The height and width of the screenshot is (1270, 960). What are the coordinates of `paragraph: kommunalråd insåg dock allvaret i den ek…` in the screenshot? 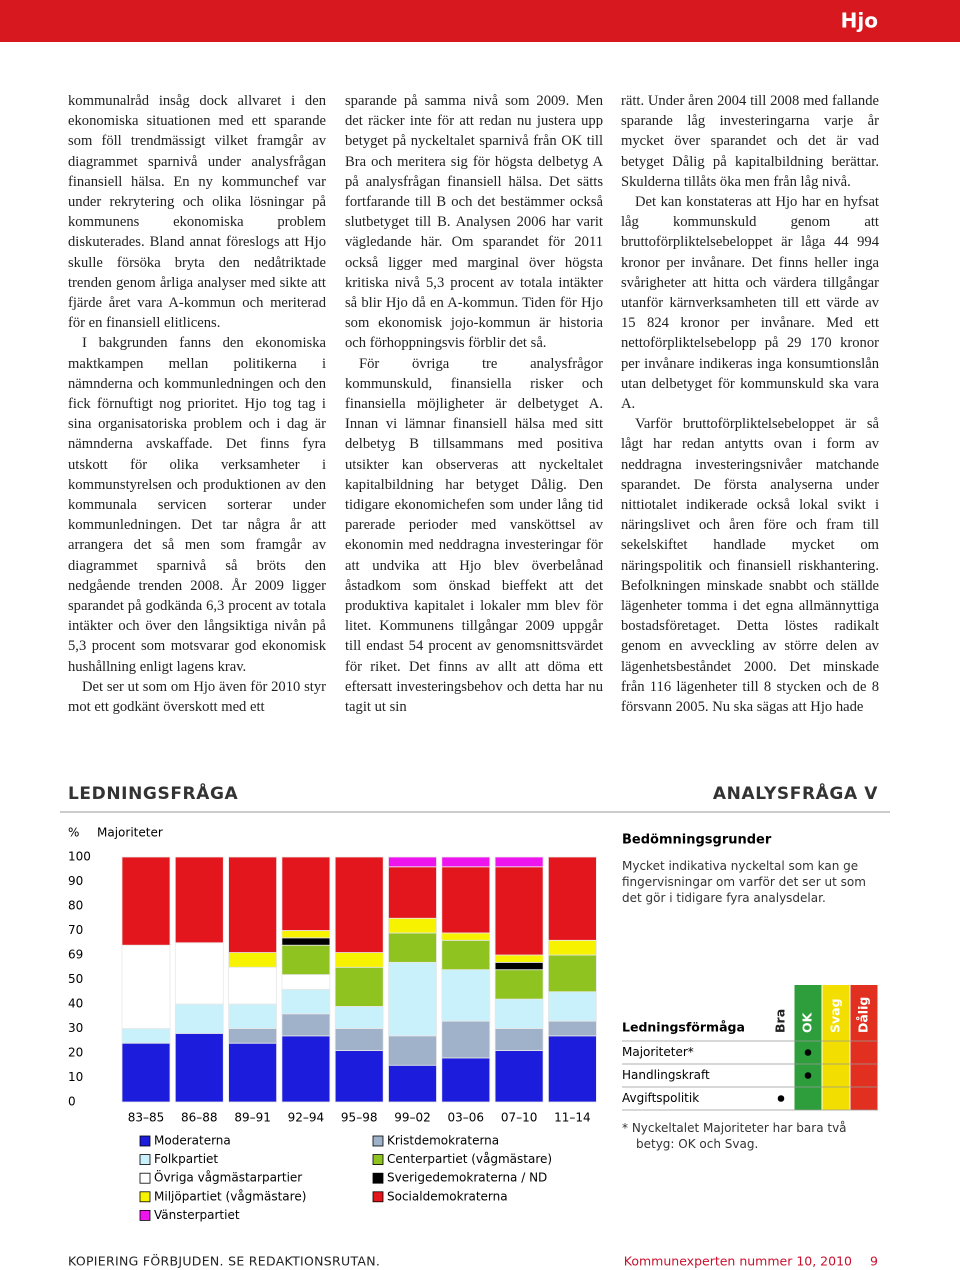 It's located at (197, 212).